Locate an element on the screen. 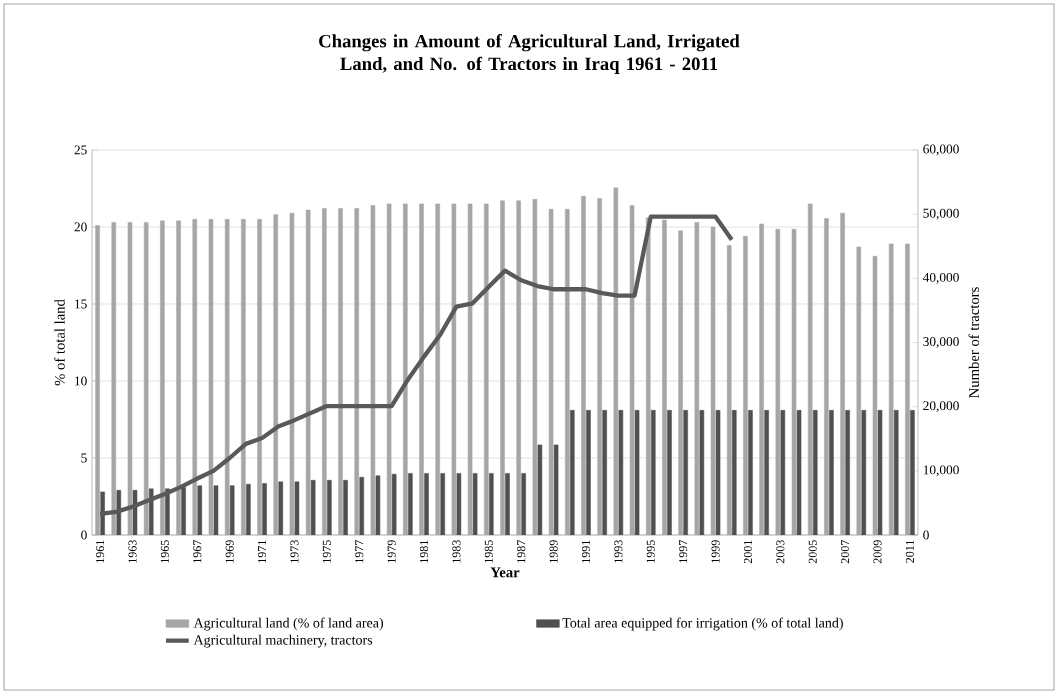 The image size is (1058, 694). y-tick-label: 5 is located at coordinates (84, 458).